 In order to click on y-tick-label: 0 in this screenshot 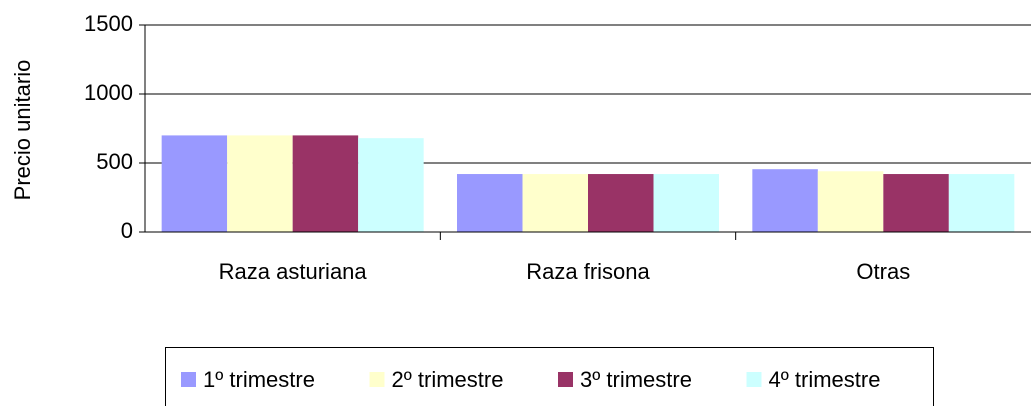, I will do `click(127, 230)`.